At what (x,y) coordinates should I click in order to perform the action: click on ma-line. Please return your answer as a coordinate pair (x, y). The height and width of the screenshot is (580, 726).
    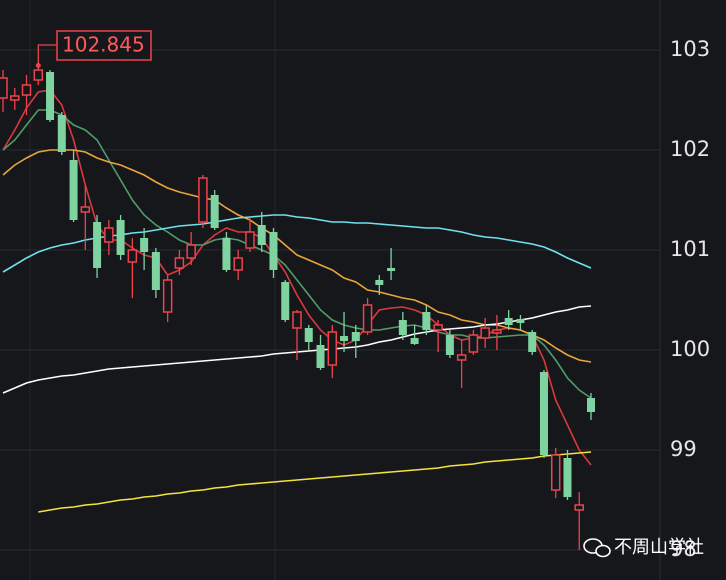
    Looking at the image, I should click on (315, 482).